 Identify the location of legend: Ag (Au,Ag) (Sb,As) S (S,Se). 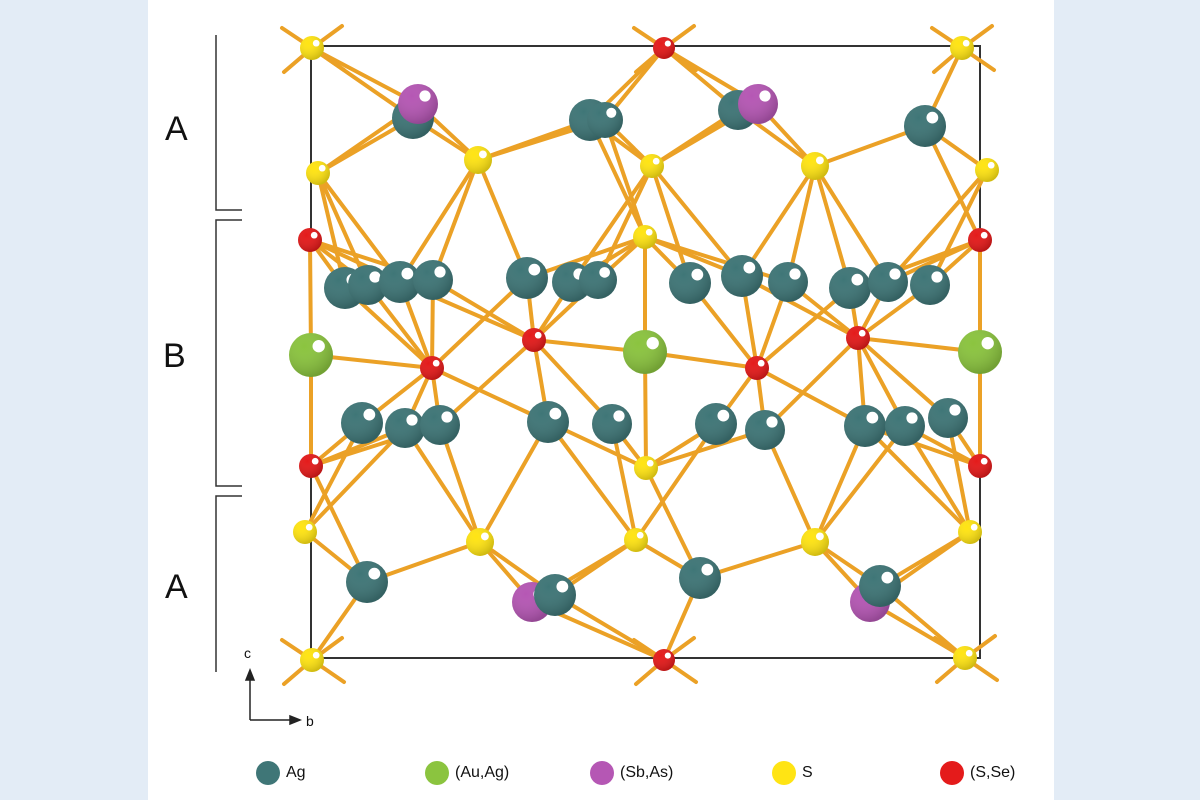
(600, 772).